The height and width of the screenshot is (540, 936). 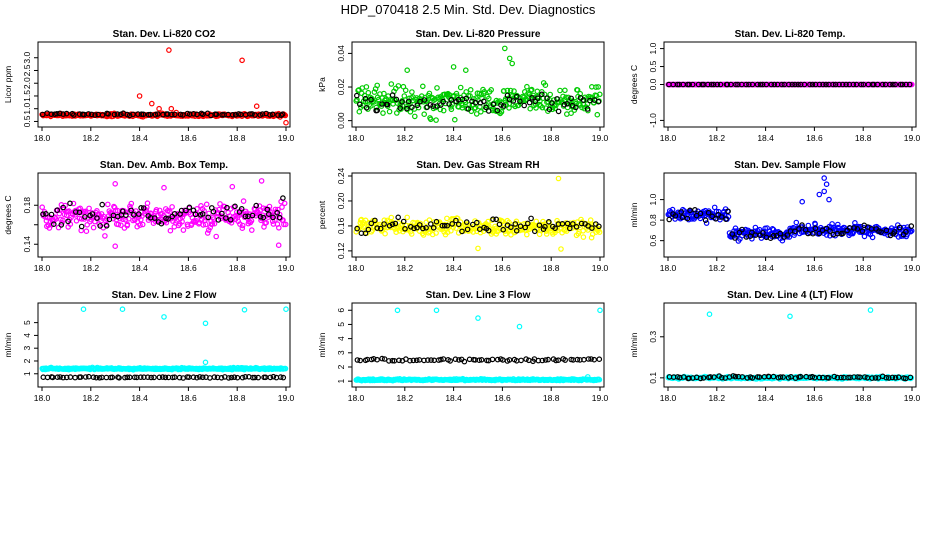 I want to click on y-axis-label: ml/min, so click(x=322, y=344).